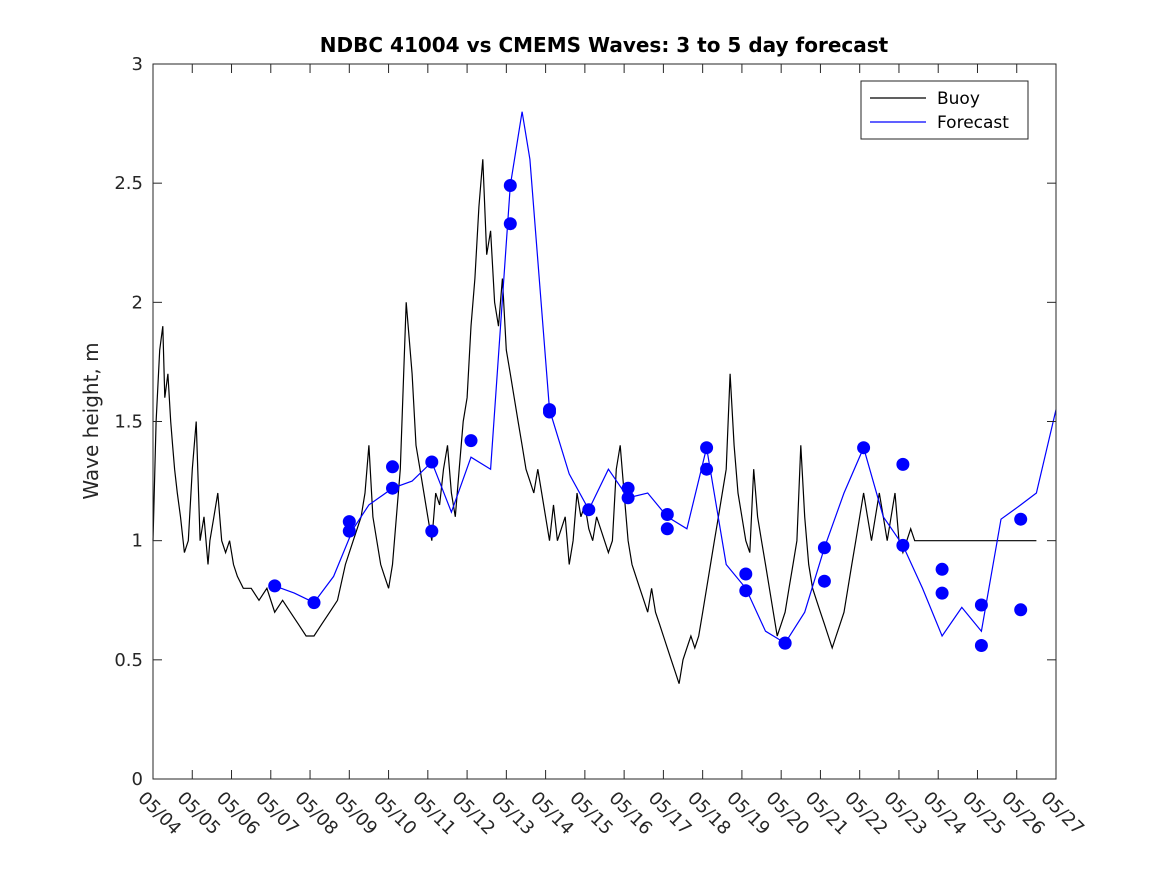 This screenshot has height=875, width=1167. What do you see at coordinates (958, 99) in the screenshot?
I see `legend-label-buoy: Buoy` at bounding box center [958, 99].